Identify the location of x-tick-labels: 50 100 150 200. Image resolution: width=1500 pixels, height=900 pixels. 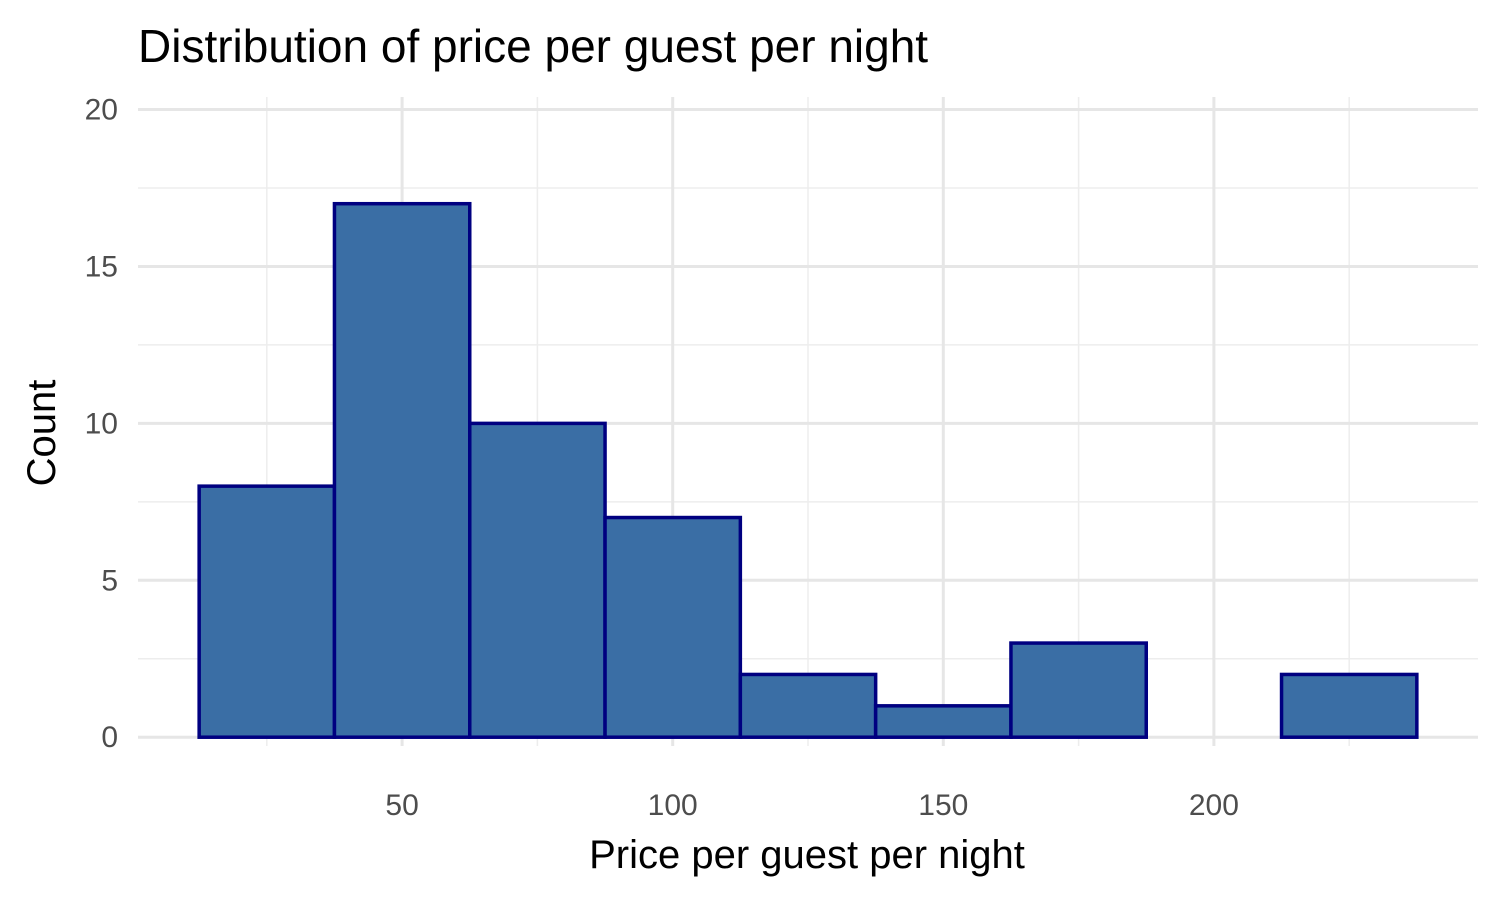
(812, 805).